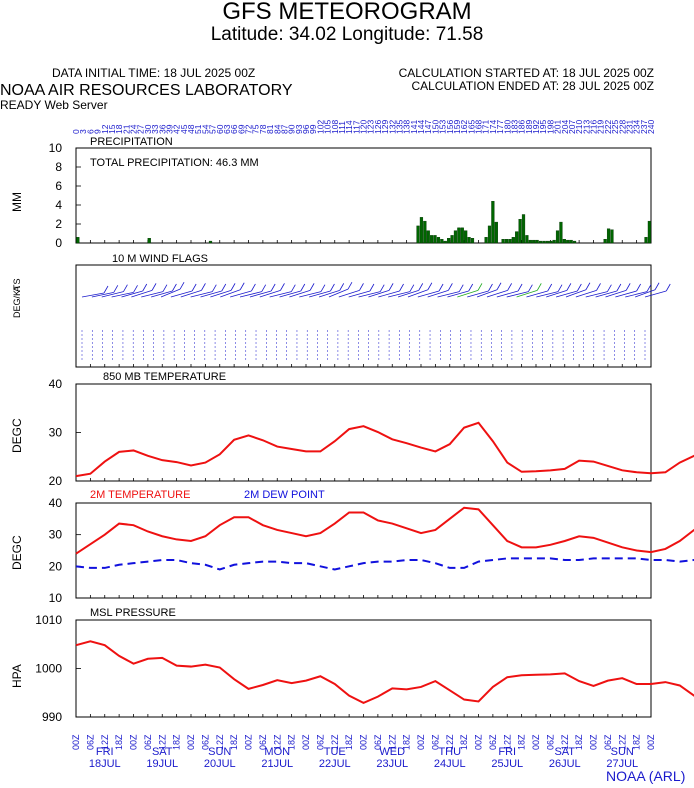  What do you see at coordinates (443, 127) in the screenshot?
I see `top-hour-label: 153` at bounding box center [443, 127].